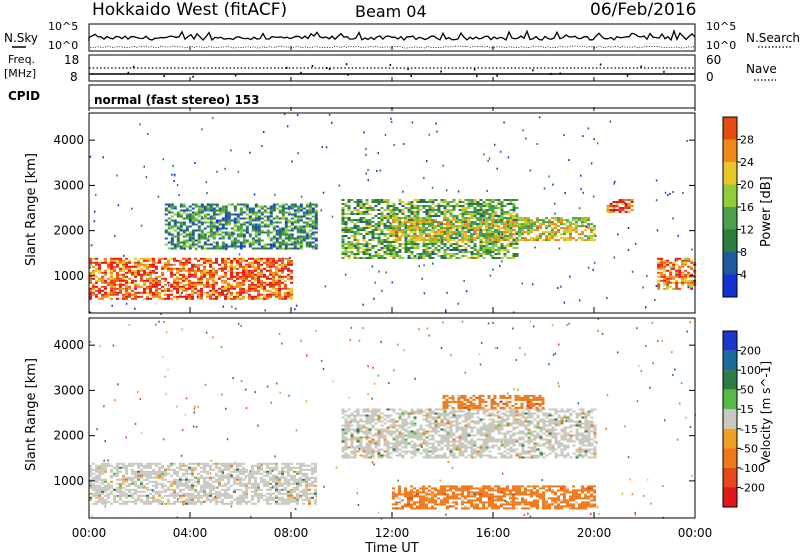  Describe the element at coordinates (301, 72) in the screenshot. I see `freq-mark` at that location.